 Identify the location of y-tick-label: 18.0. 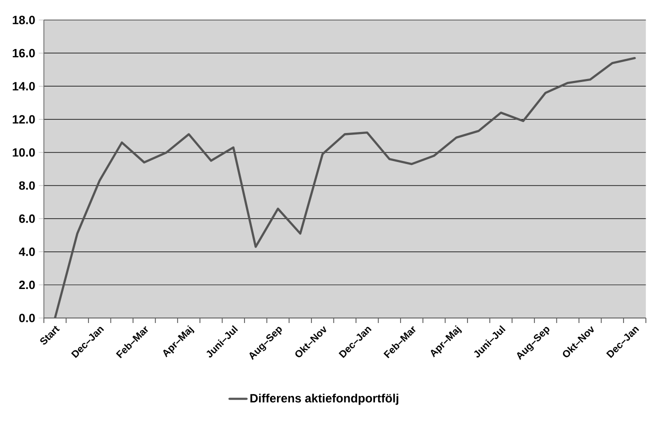
(23, 20).